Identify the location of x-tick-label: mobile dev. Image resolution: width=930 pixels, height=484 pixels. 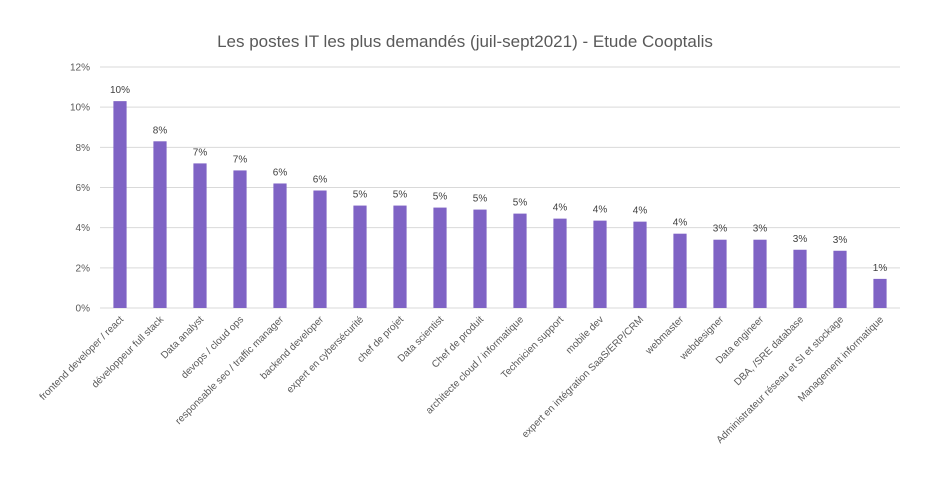
(585, 335).